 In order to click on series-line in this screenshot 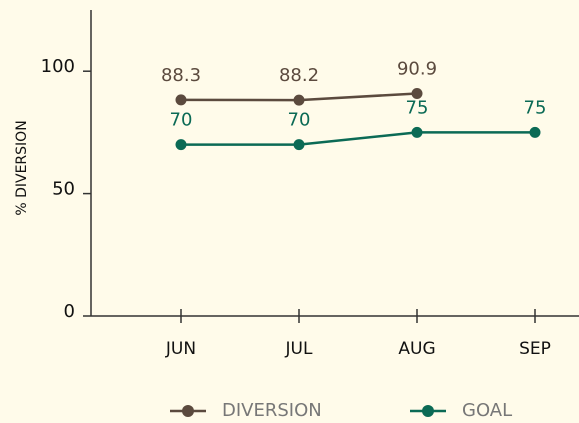, I will do `click(358, 138)`.